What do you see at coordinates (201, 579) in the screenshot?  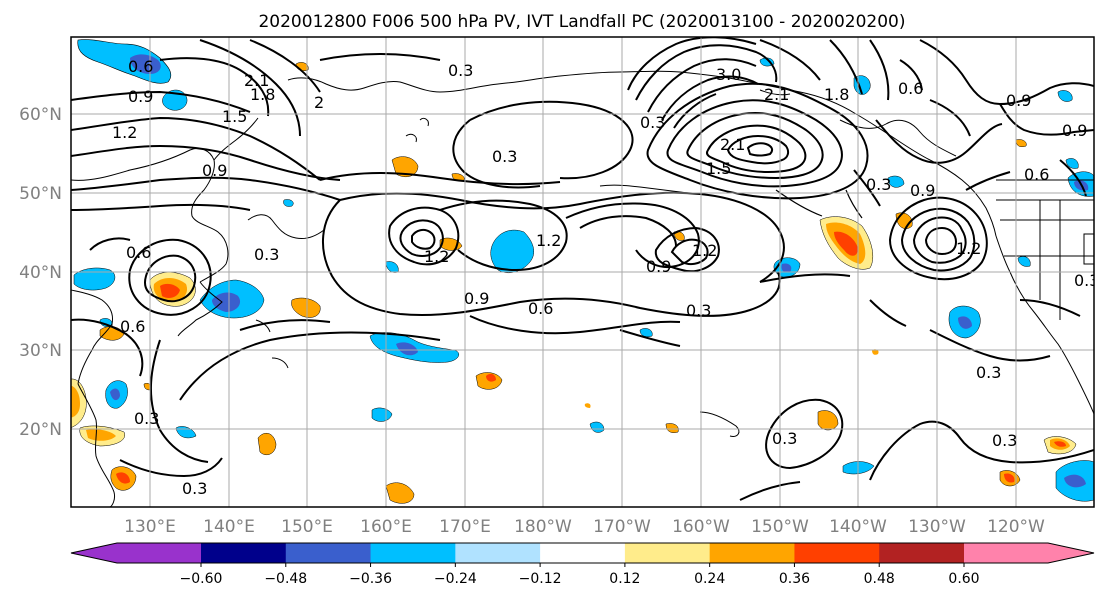 I see `colorbar-tick-label: −0.60` at bounding box center [201, 579].